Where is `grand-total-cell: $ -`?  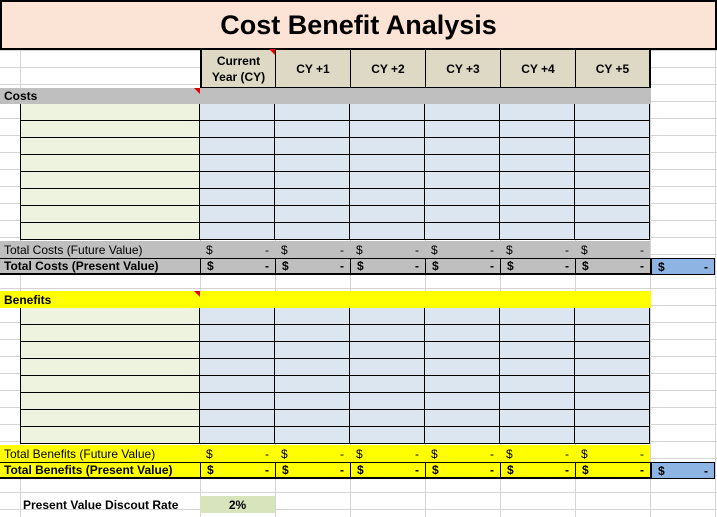 grand-total-cell: $ - is located at coordinates (683, 266).